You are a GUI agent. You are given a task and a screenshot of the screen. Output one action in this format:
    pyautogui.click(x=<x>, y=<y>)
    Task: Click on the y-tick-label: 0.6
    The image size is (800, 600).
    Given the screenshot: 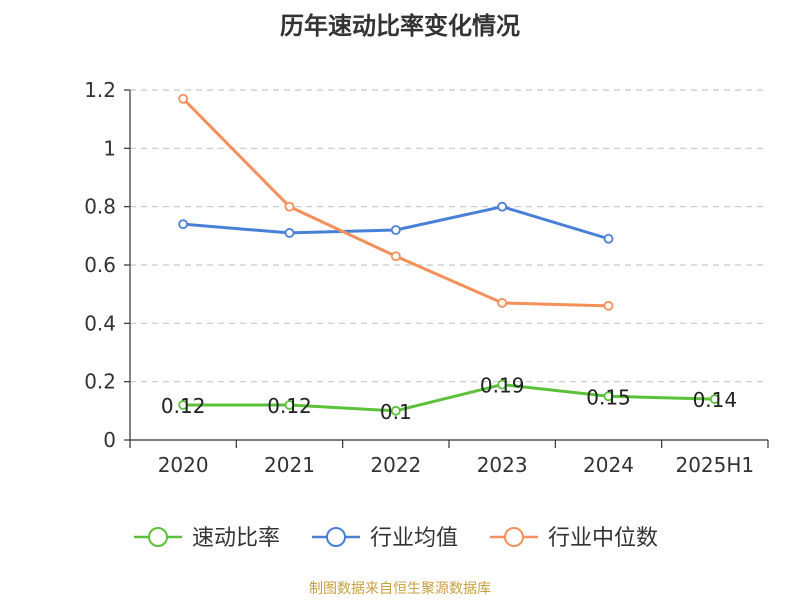 What is the action you would take?
    pyautogui.click(x=100, y=265)
    